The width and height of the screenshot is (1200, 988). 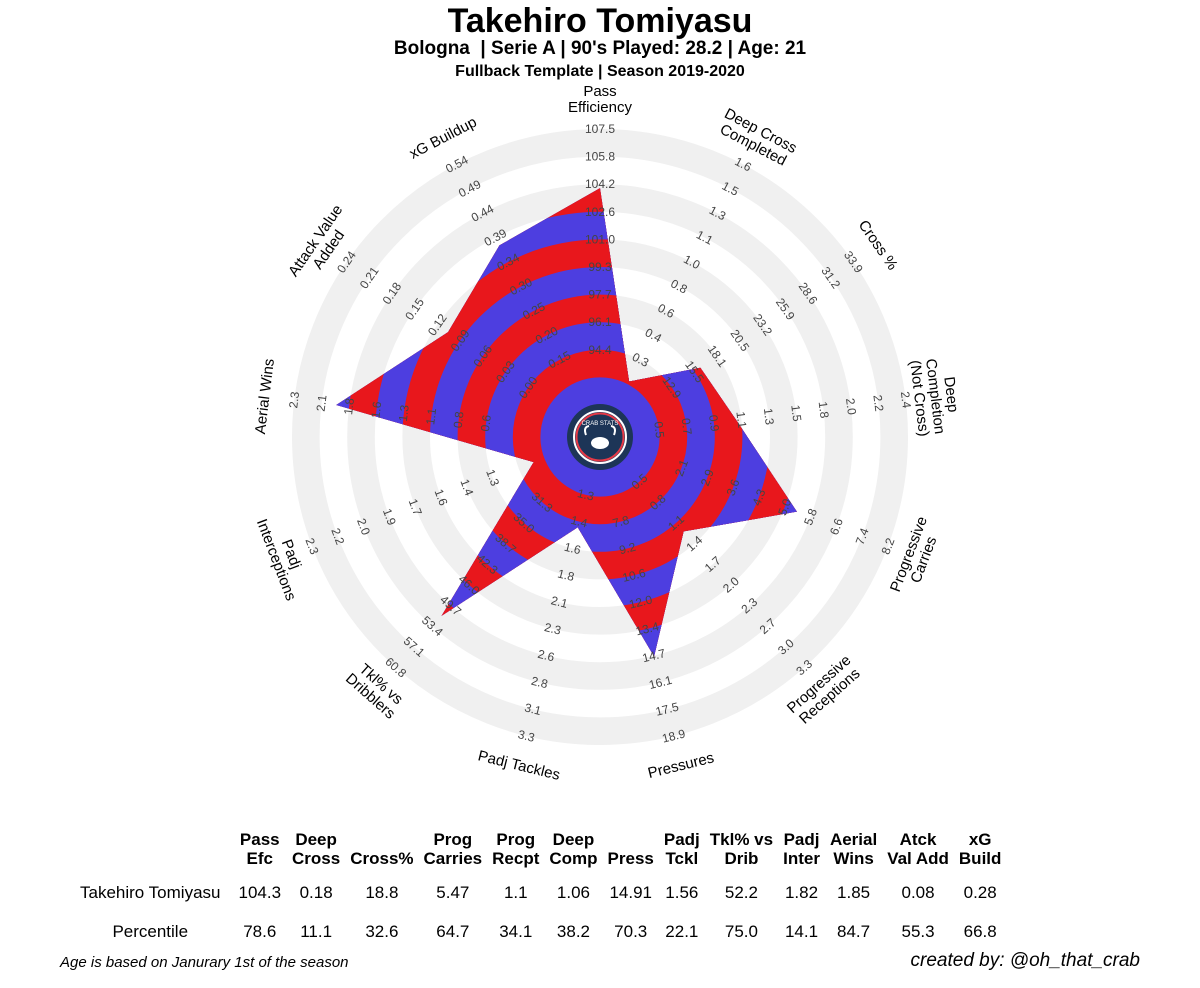 I want to click on tick-label: 6.6, so click(x=836, y=526).